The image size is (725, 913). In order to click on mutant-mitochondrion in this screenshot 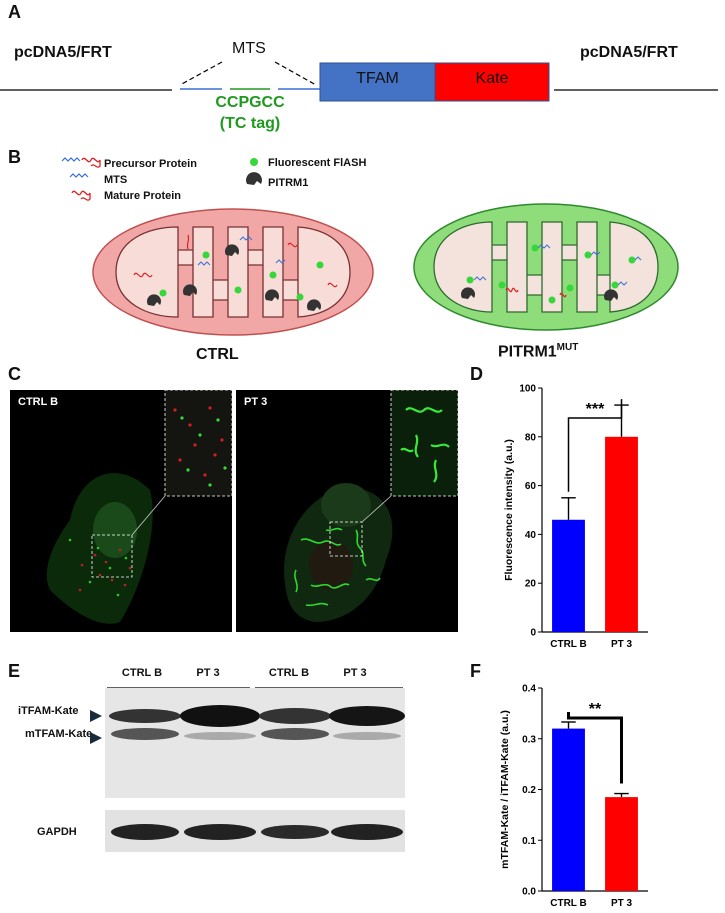, I will do `click(546, 267)`.